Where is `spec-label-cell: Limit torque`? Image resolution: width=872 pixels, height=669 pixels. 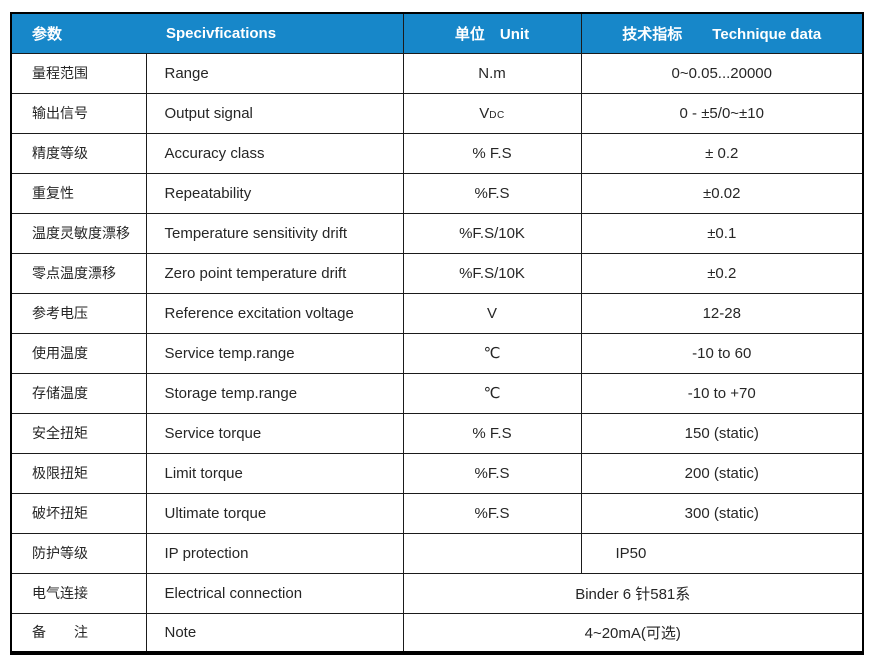 spec-label-cell: Limit torque is located at coordinates (274, 473).